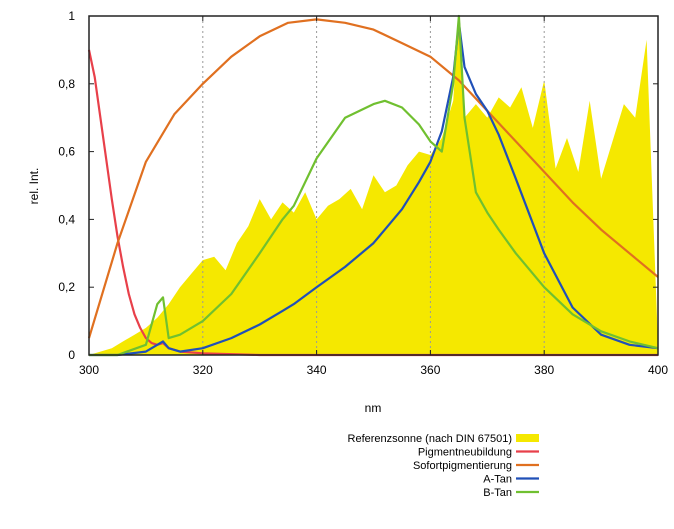 This screenshot has height=529, width=674. Describe the element at coordinates (66, 219) in the screenshot. I see `y-tick-label-2: 0,4` at that location.